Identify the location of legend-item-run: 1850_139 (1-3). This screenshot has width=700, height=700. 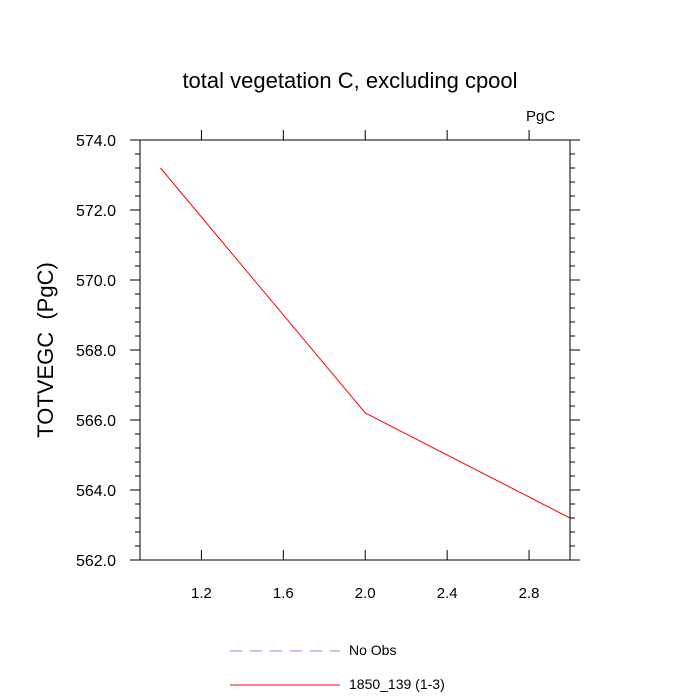
(380, 685).